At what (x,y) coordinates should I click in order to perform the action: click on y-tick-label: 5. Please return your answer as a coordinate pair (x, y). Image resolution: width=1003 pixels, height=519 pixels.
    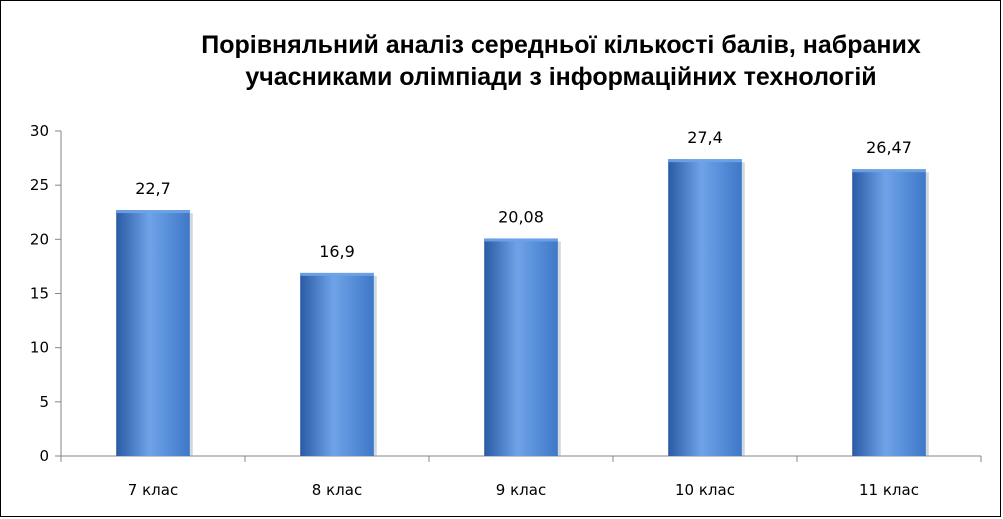
    Looking at the image, I should click on (44, 402).